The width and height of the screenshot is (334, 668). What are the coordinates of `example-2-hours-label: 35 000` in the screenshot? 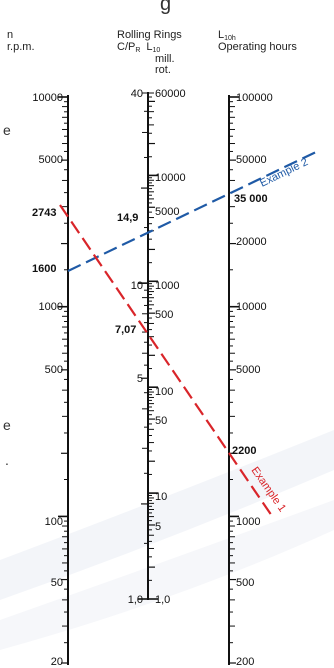 It's located at (251, 199).